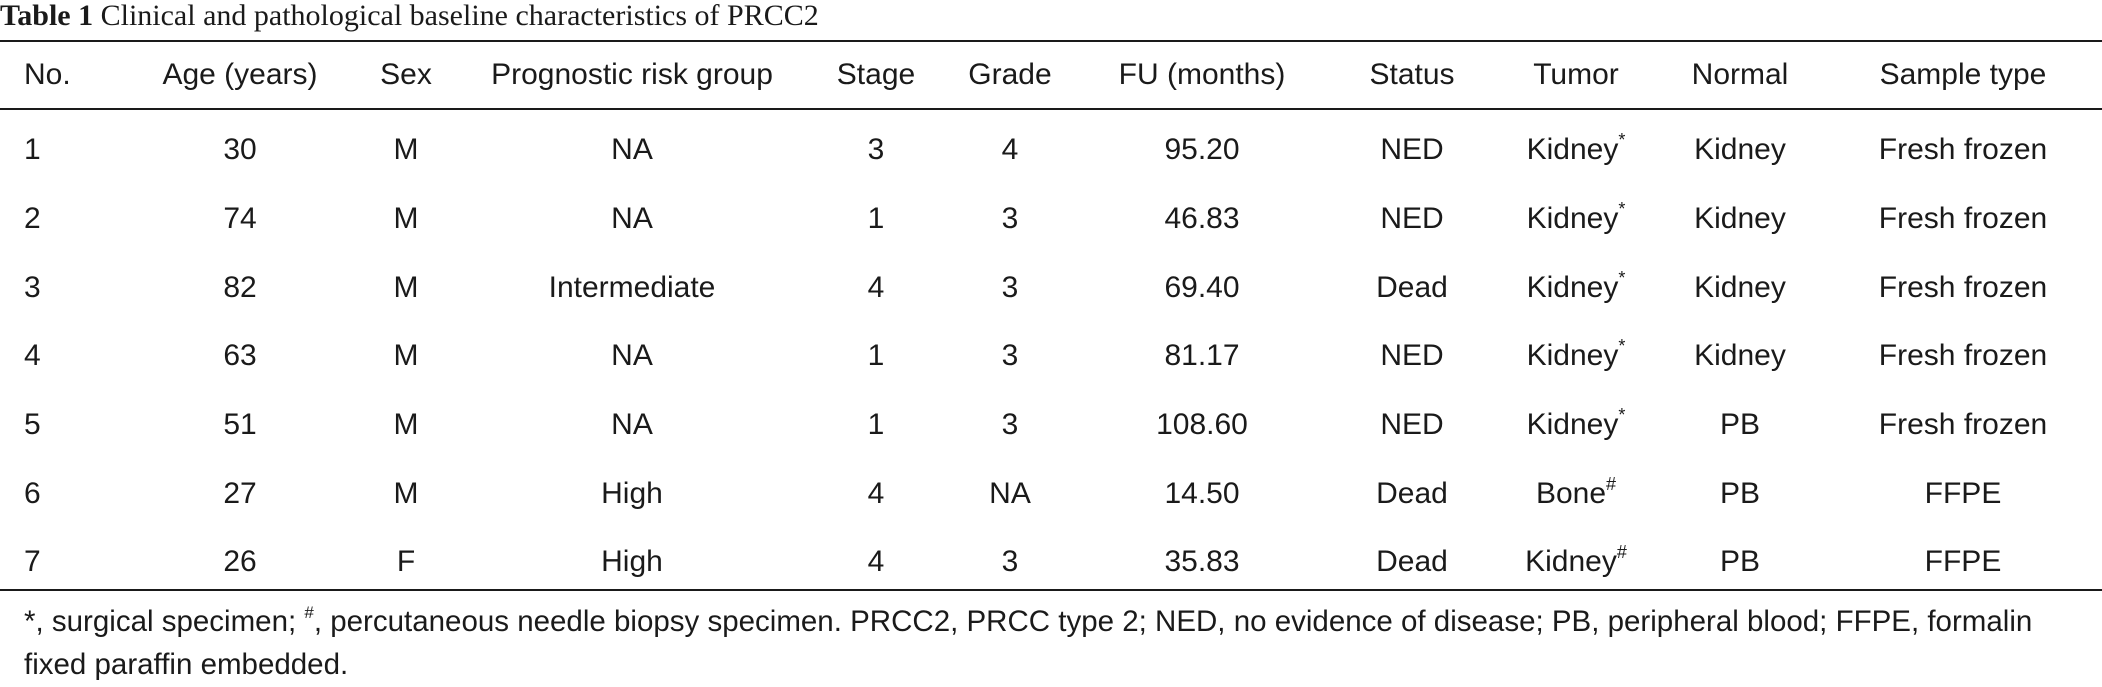 The width and height of the screenshot is (2102, 687). What do you see at coordinates (32, 287) in the screenshot?
I see `cell-no: 3` at bounding box center [32, 287].